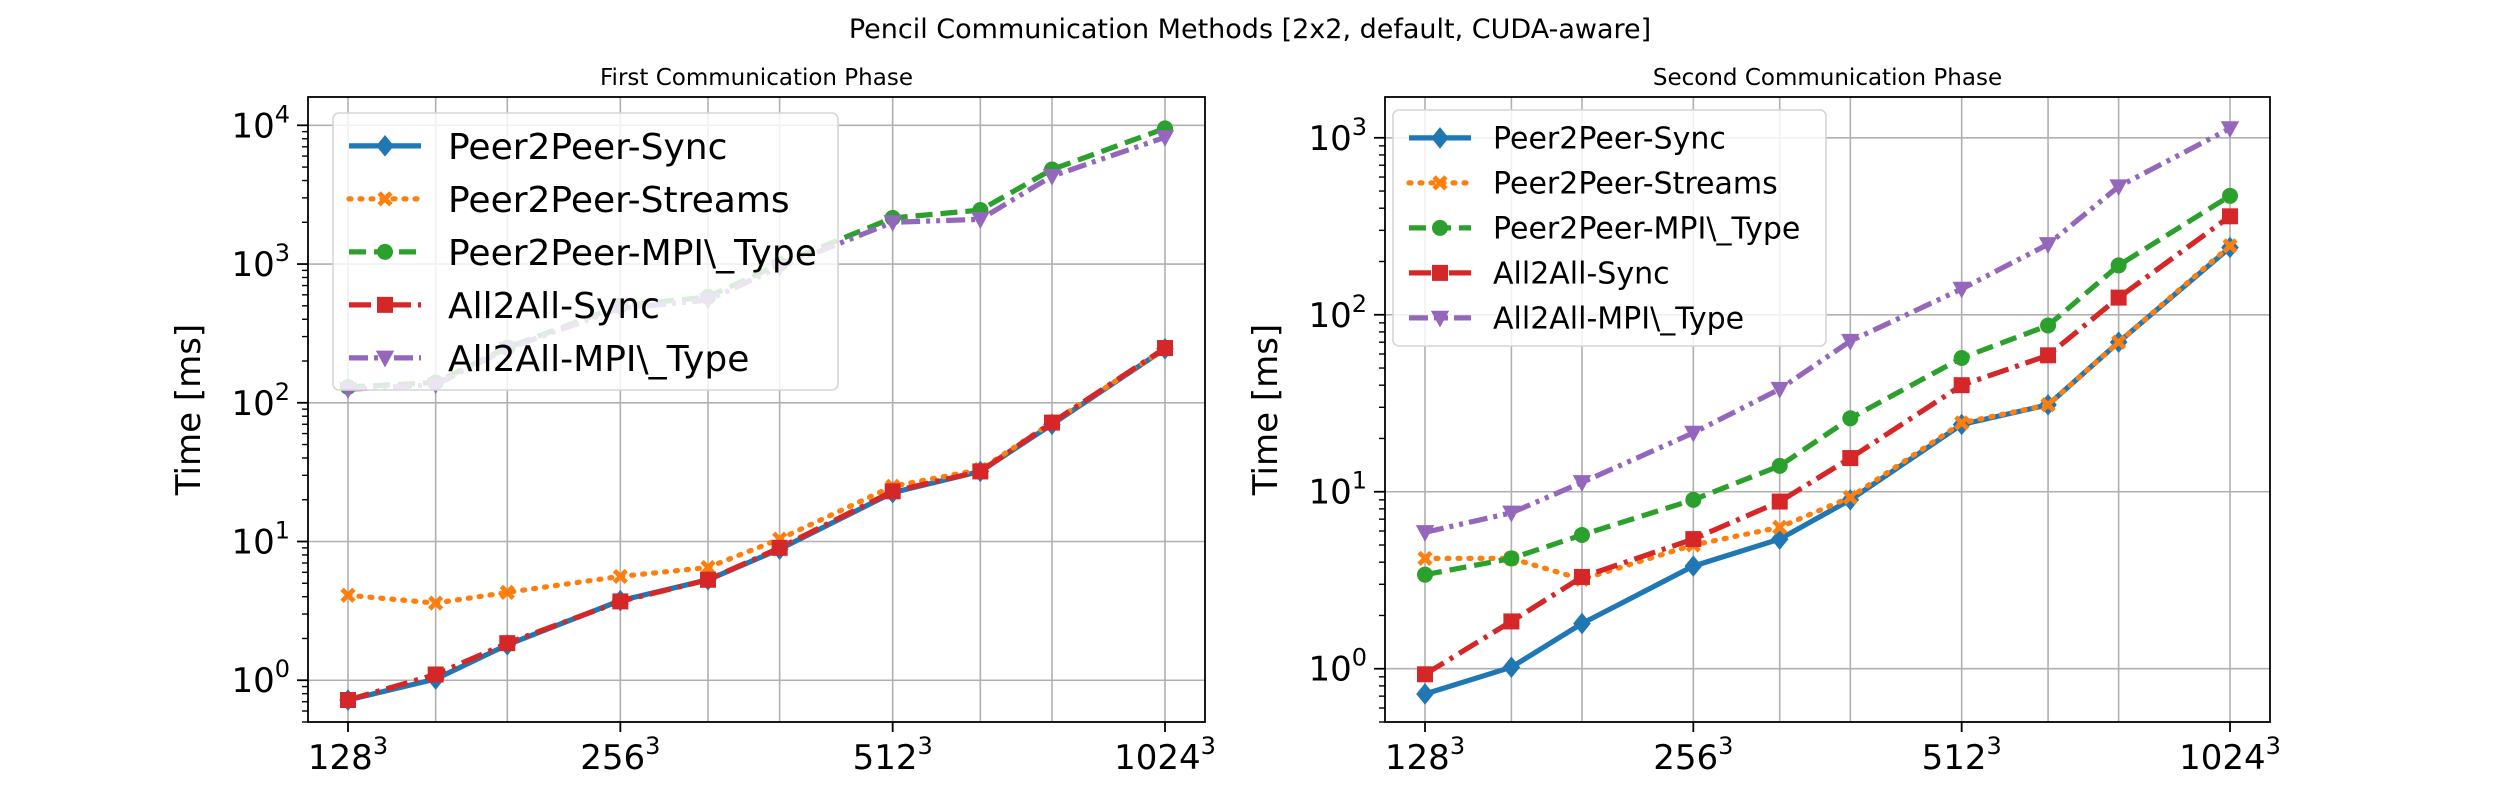 The width and height of the screenshot is (2500, 800). What do you see at coordinates (1266, 410) in the screenshot?
I see `y-axis-label: Time [ms]` at bounding box center [1266, 410].